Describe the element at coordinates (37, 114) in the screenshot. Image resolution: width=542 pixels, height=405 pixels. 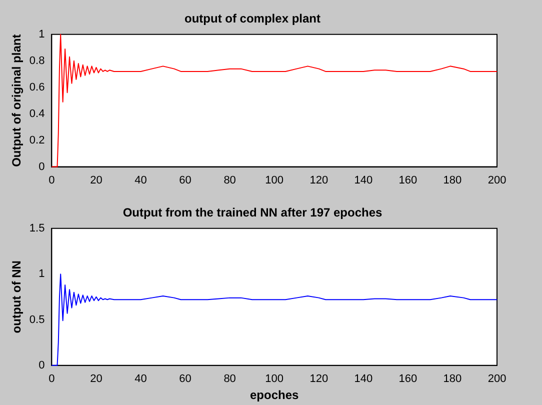
I see `y-tick-label: 0.4` at that location.